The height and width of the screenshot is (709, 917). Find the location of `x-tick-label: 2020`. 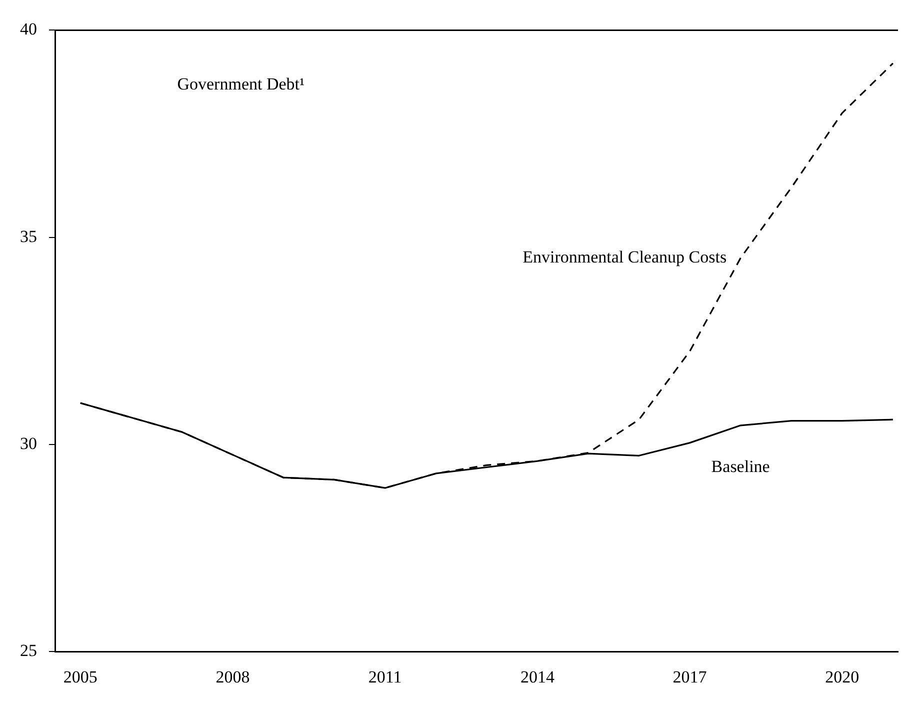

x-tick-label: 2020 is located at coordinates (842, 676).